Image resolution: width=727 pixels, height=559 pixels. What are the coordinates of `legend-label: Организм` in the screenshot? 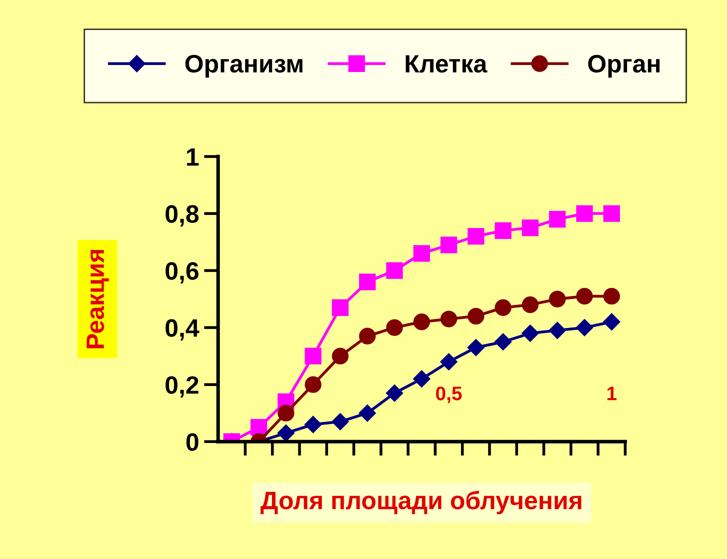 It's located at (243, 66).